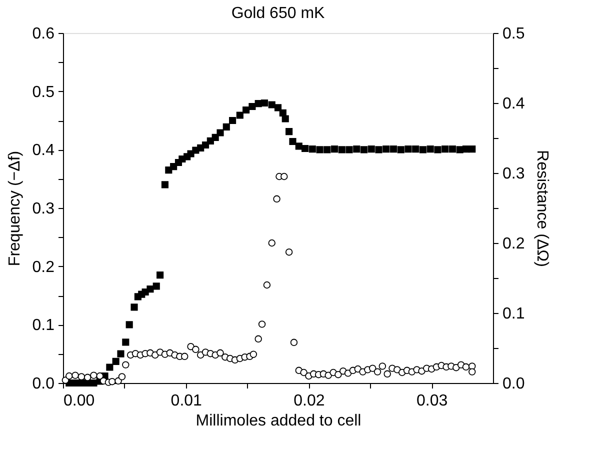 The width and height of the screenshot is (598, 459). What do you see at coordinates (15, 208) in the screenshot?
I see `y-axis-title: Frequency (−Δf)` at bounding box center [15, 208].